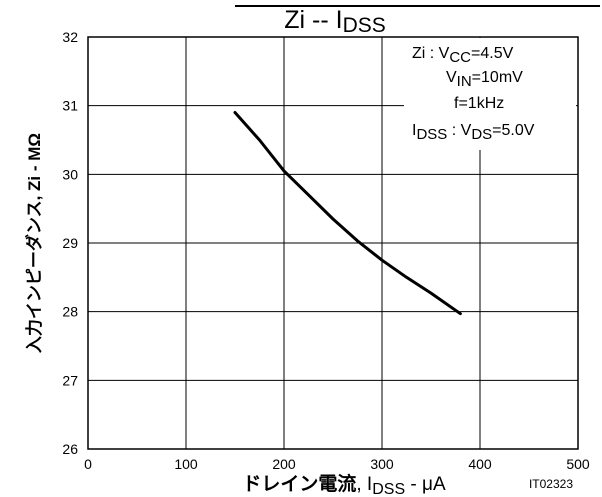  I want to click on y-tick-labels: 26 27 28 29 30 31 32, so click(70, 243).